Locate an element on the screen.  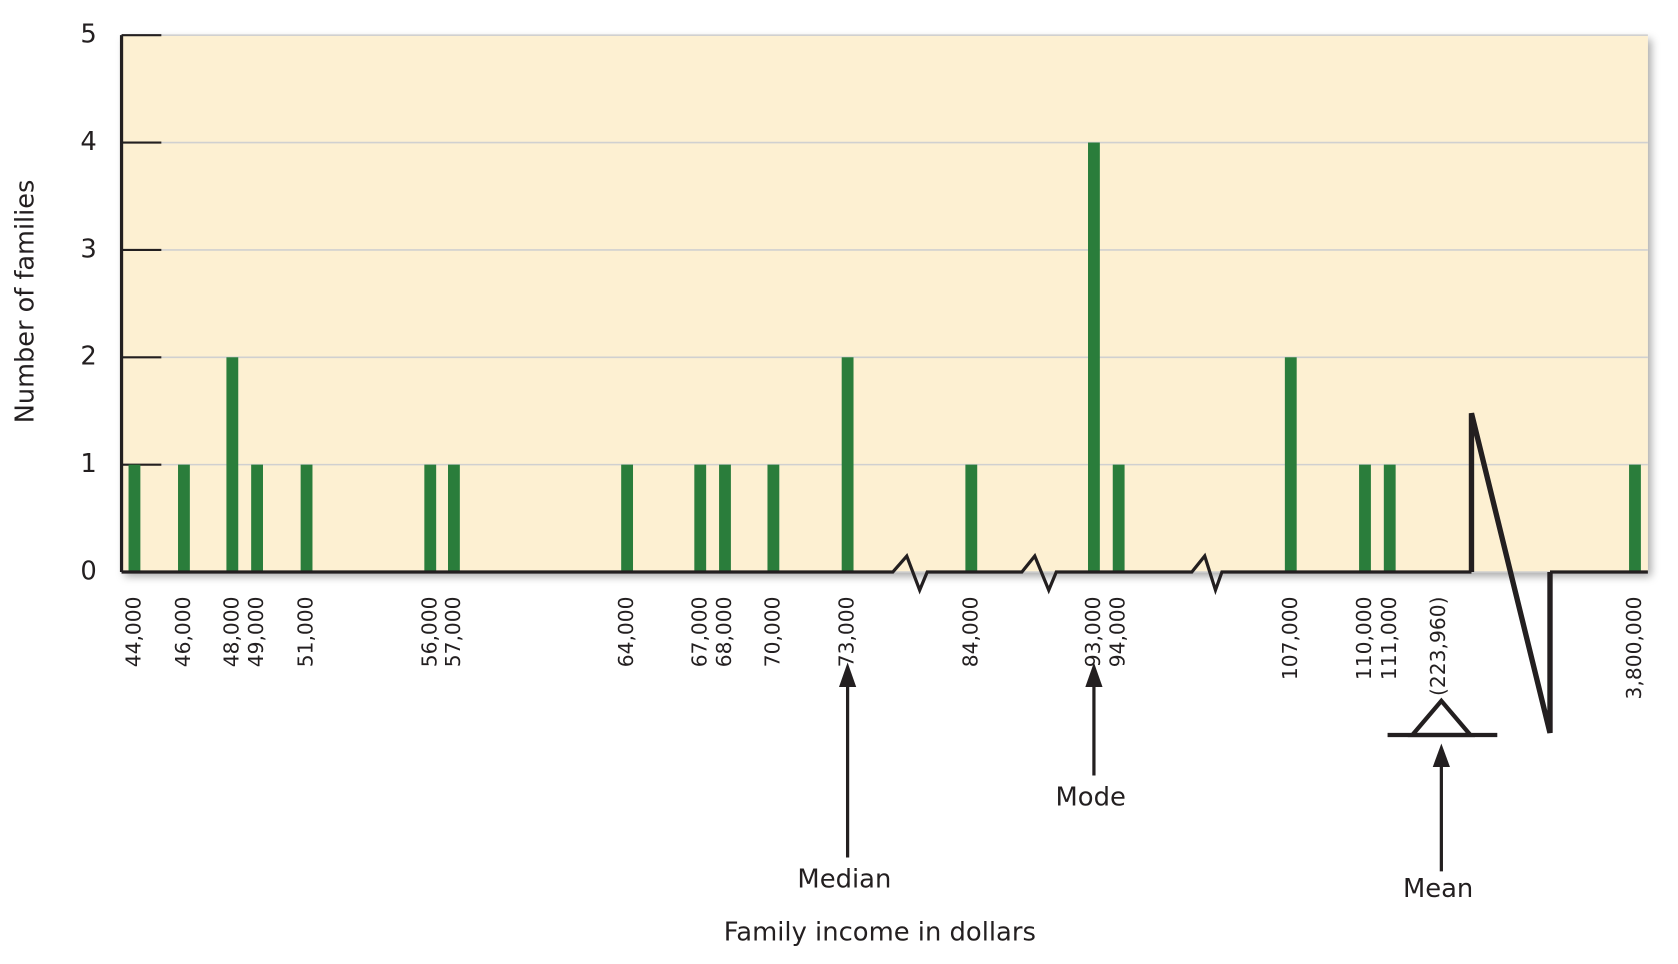
median-arrow is located at coordinates (848, 760).